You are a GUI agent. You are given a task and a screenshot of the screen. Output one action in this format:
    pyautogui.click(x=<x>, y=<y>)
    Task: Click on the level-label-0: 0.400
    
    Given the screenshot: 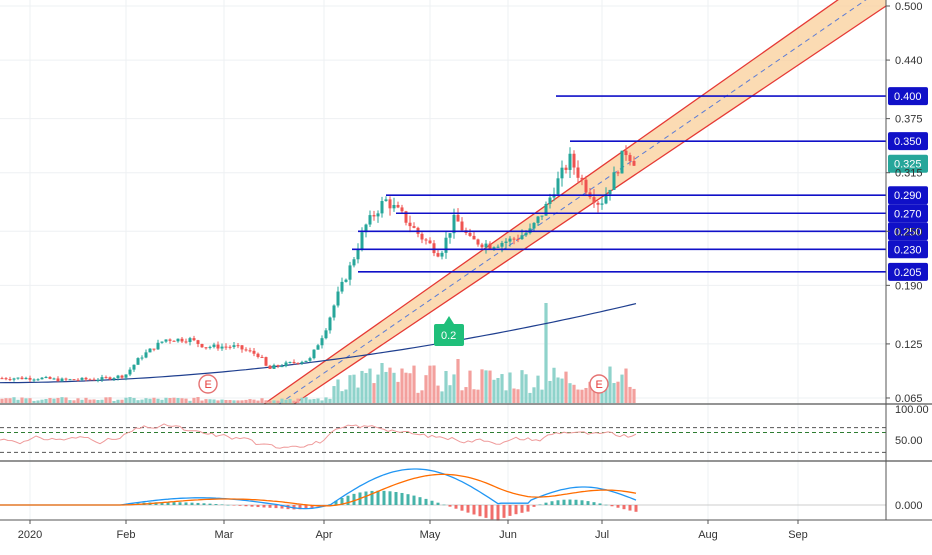 What is the action you would take?
    pyautogui.click(x=908, y=97)
    